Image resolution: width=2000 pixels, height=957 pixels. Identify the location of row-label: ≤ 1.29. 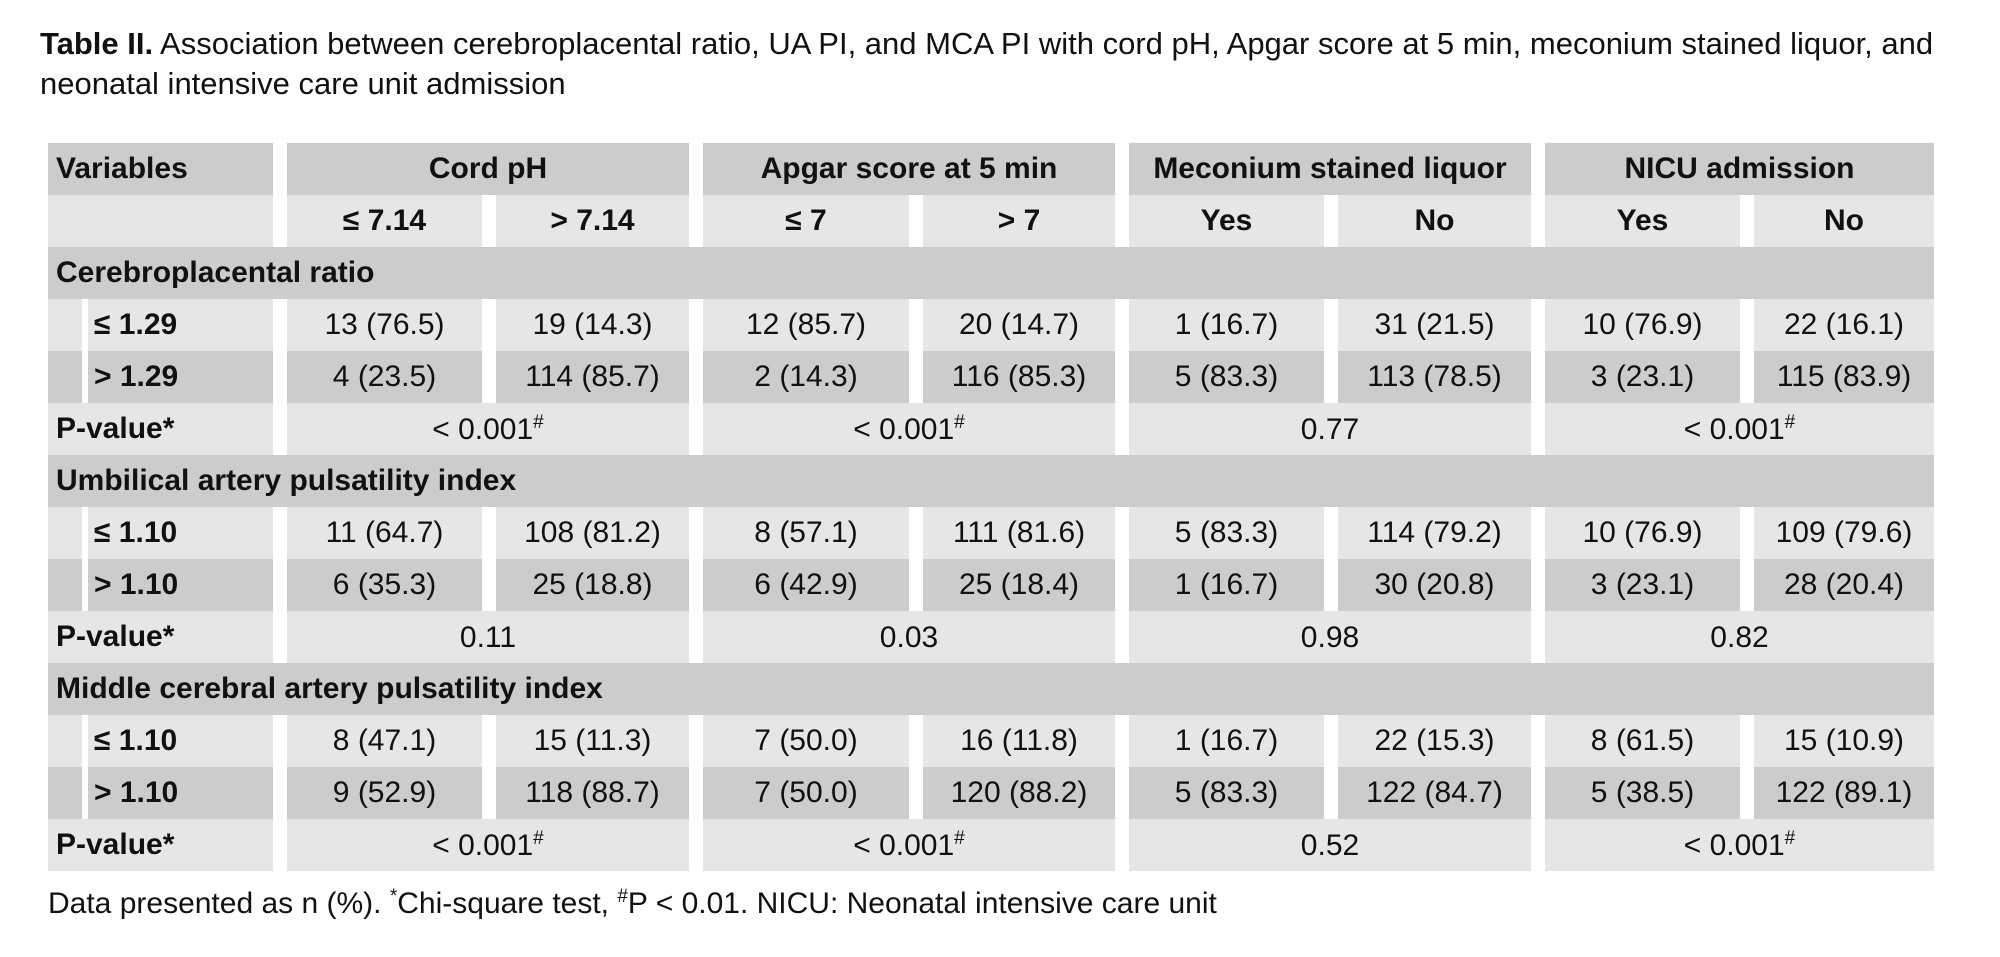
(180, 325).